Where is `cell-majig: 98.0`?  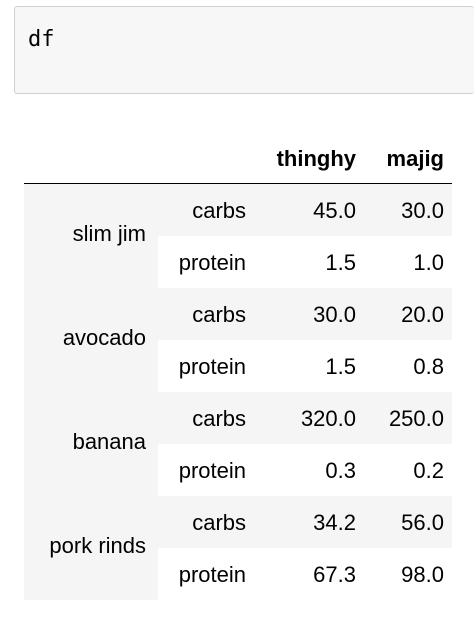 cell-majig: 98.0 is located at coordinates (422, 574).